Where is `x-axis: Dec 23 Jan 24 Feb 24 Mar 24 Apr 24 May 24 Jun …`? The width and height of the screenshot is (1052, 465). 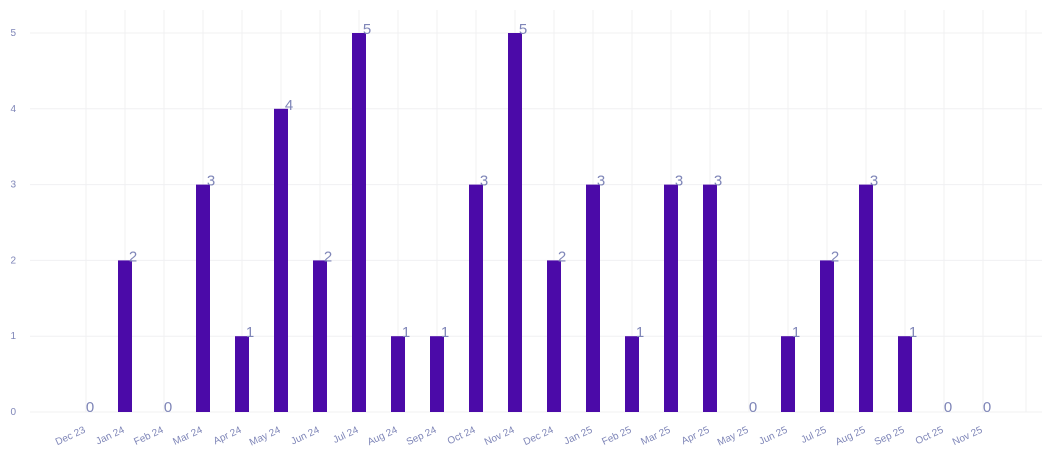 x-axis: Dec 23 Jan 24 Feb 24 Mar 24 Apr 24 May 24 Jun … is located at coordinates (519, 437).